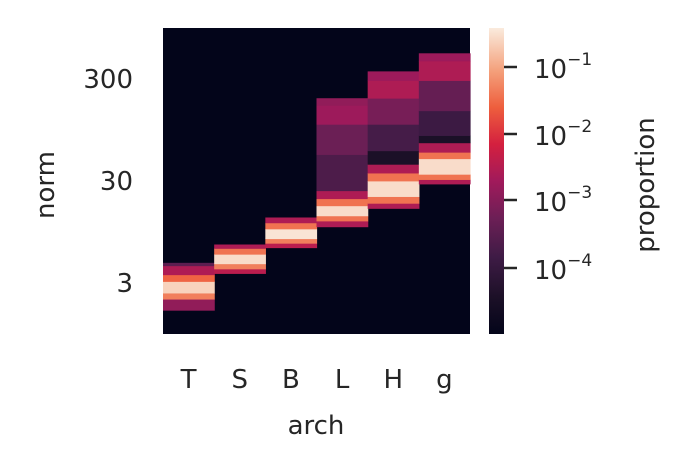 The width and height of the screenshot is (688, 472). What do you see at coordinates (188, 380) in the screenshot?
I see `x-tick-label-T: T` at bounding box center [188, 380].